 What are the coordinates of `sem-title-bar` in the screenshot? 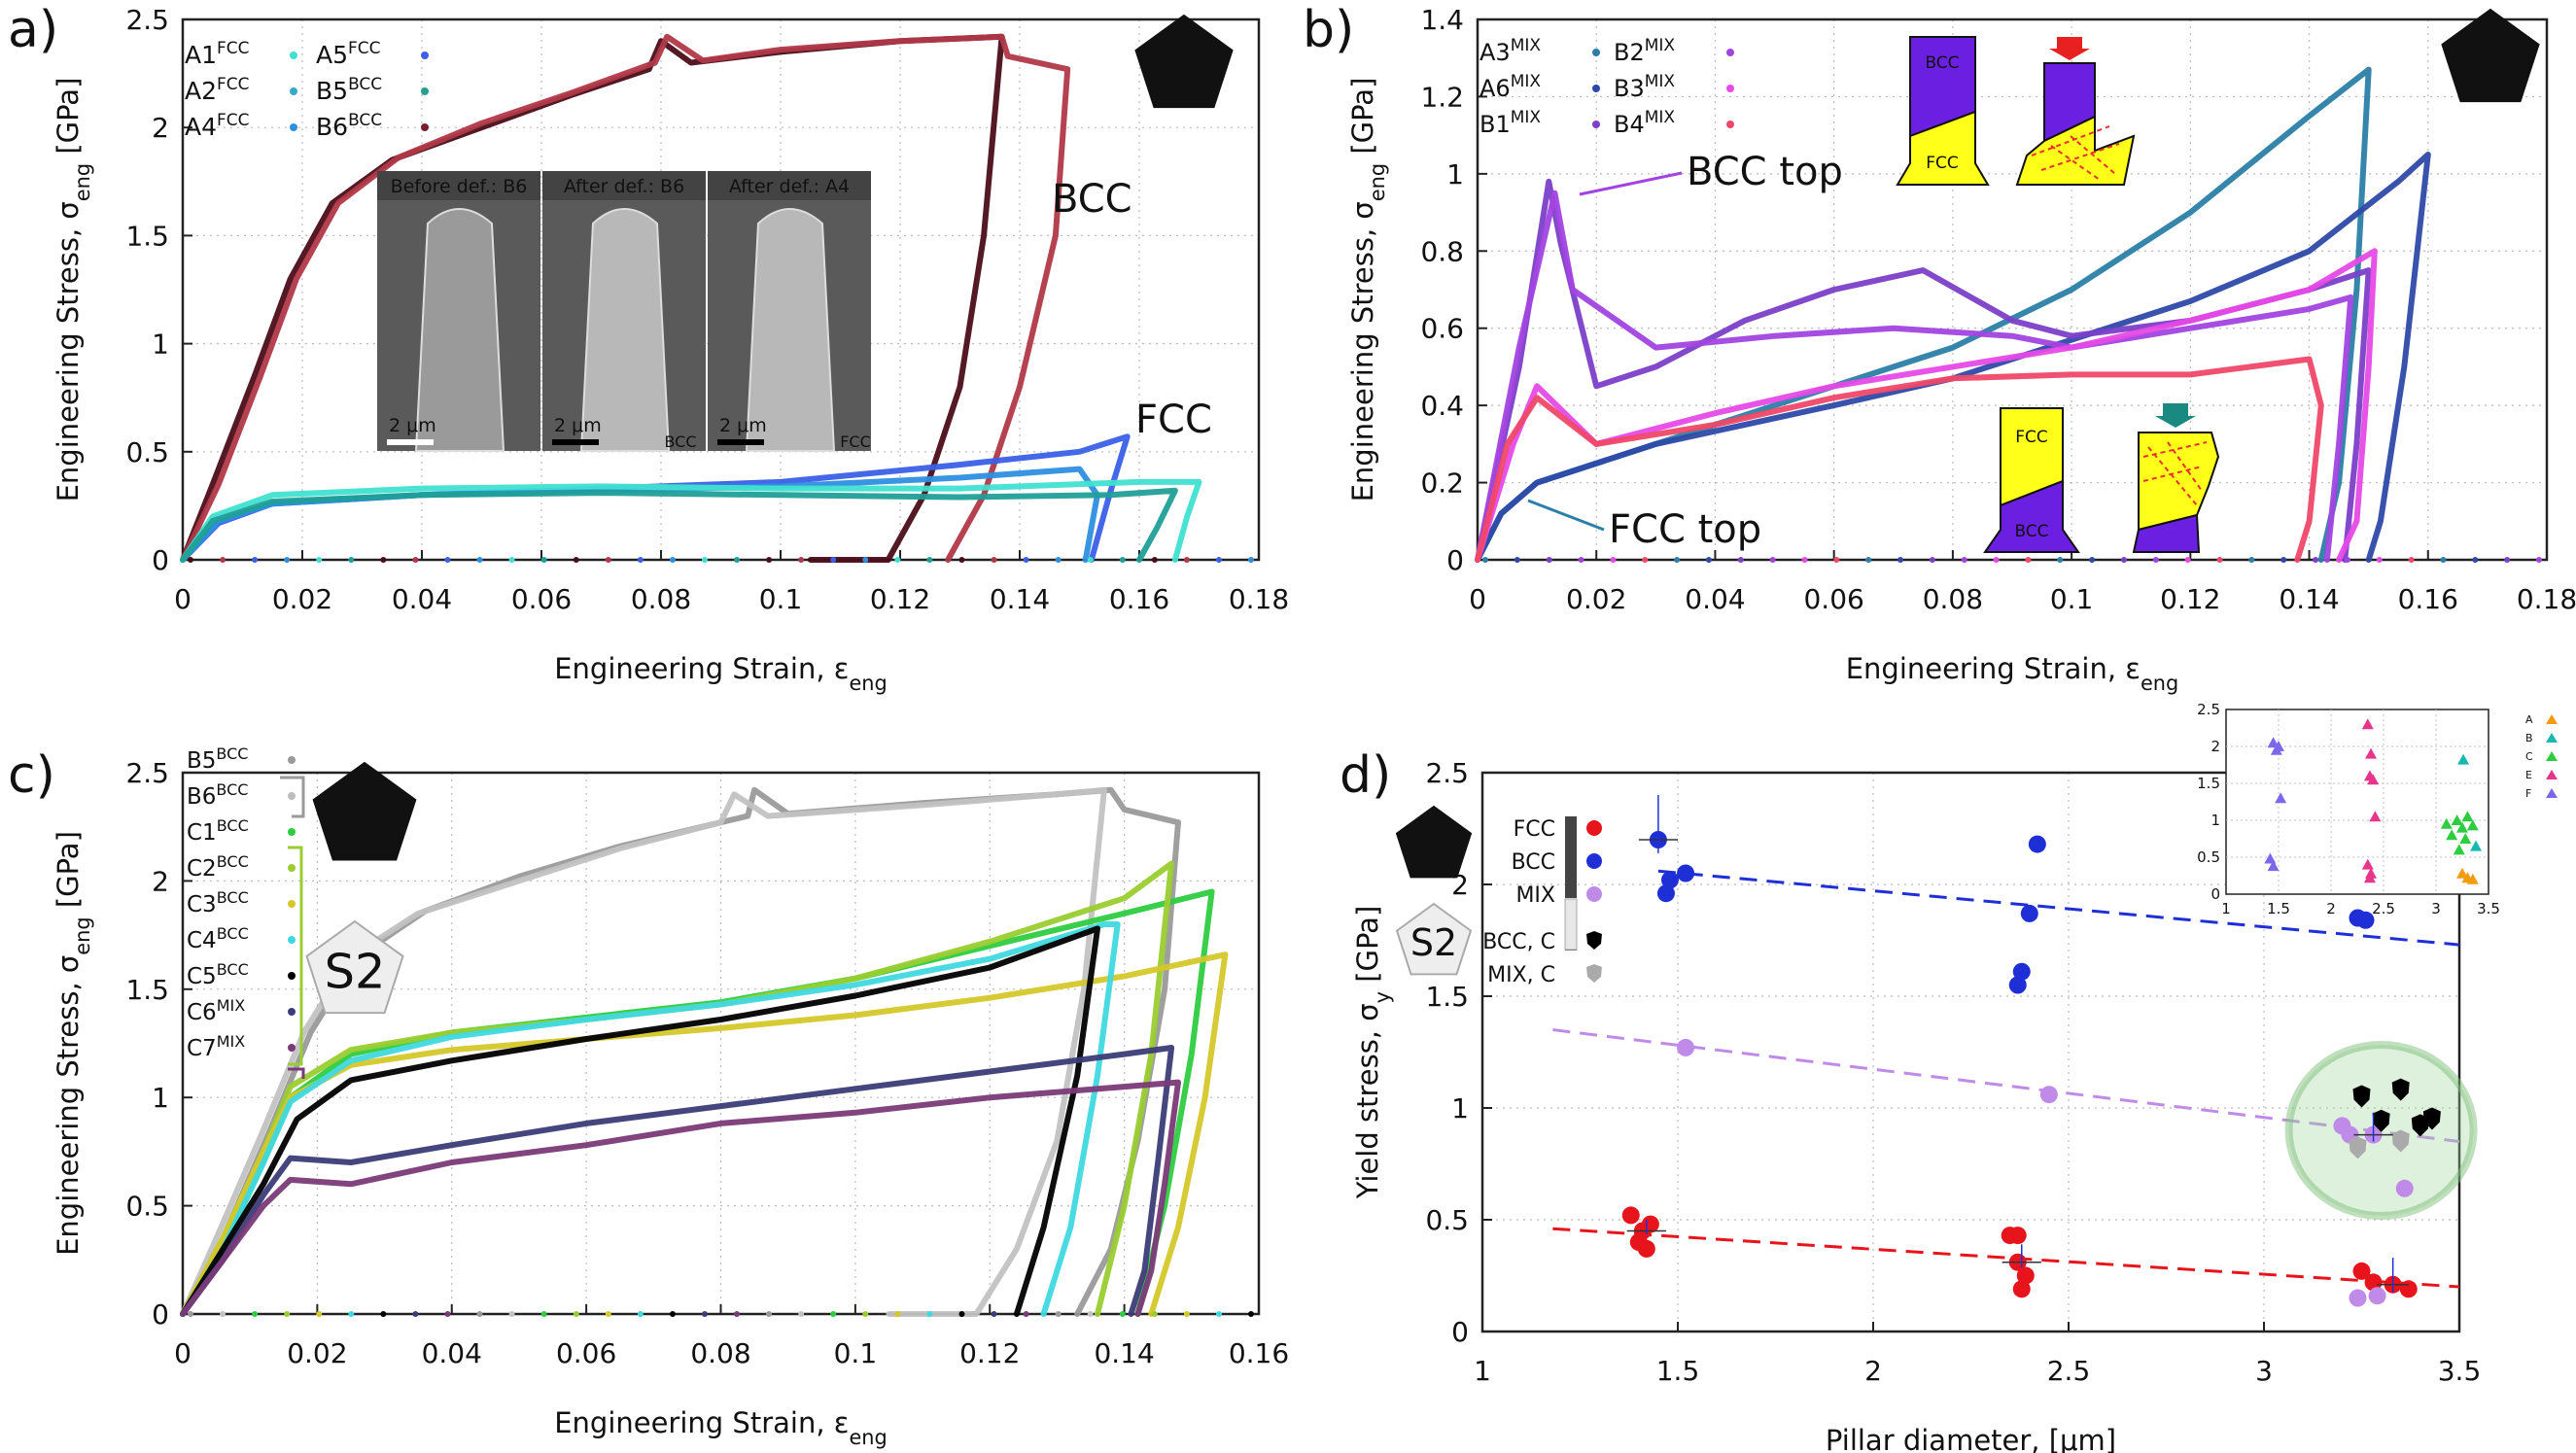 It's located at (458, 185).